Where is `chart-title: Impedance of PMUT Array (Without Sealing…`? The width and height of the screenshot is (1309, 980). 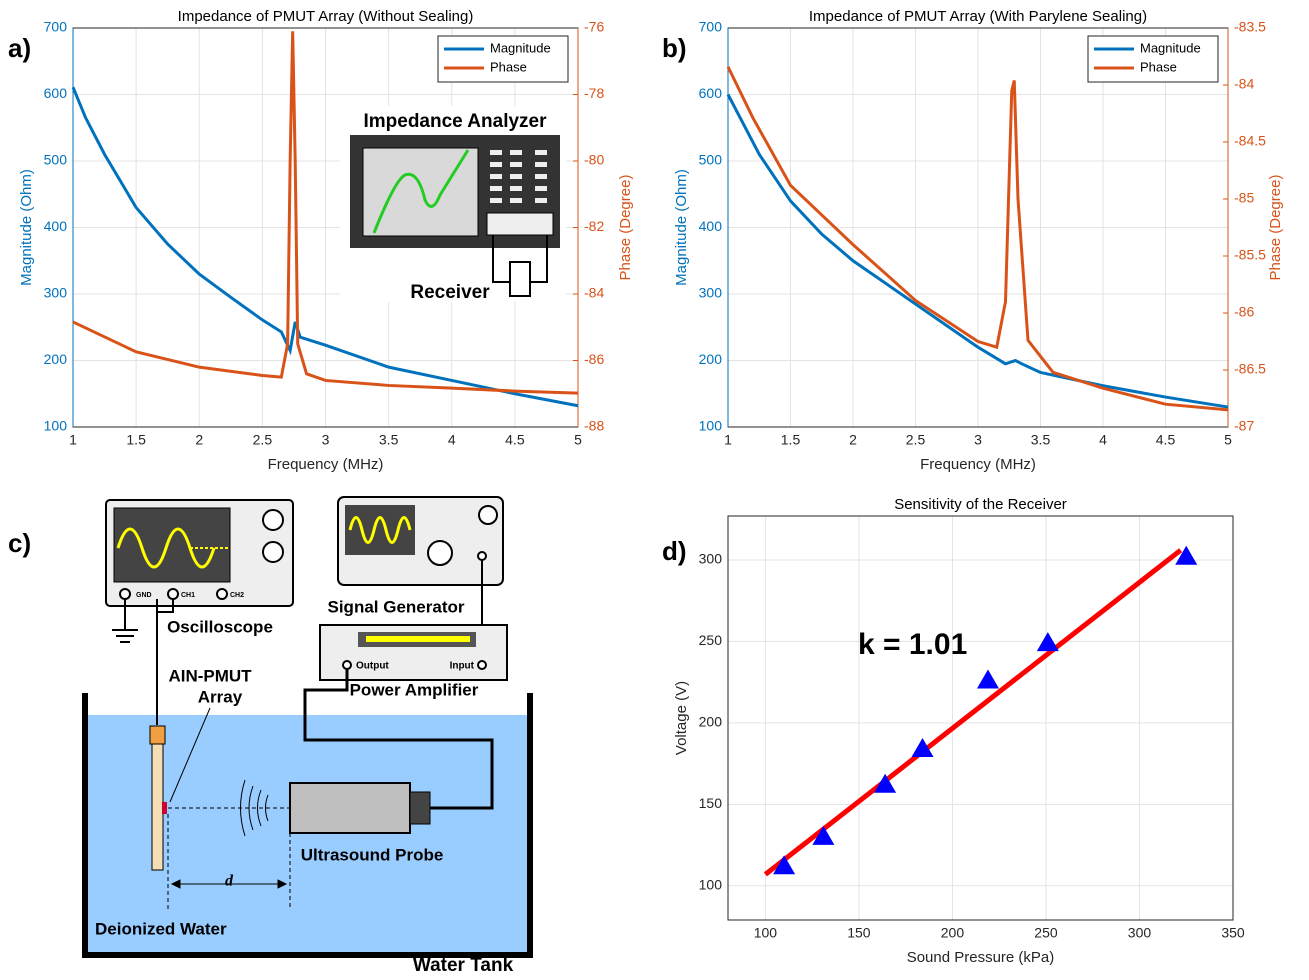
chart-title: Impedance of PMUT Array (Without Sealing… is located at coordinates (326, 16).